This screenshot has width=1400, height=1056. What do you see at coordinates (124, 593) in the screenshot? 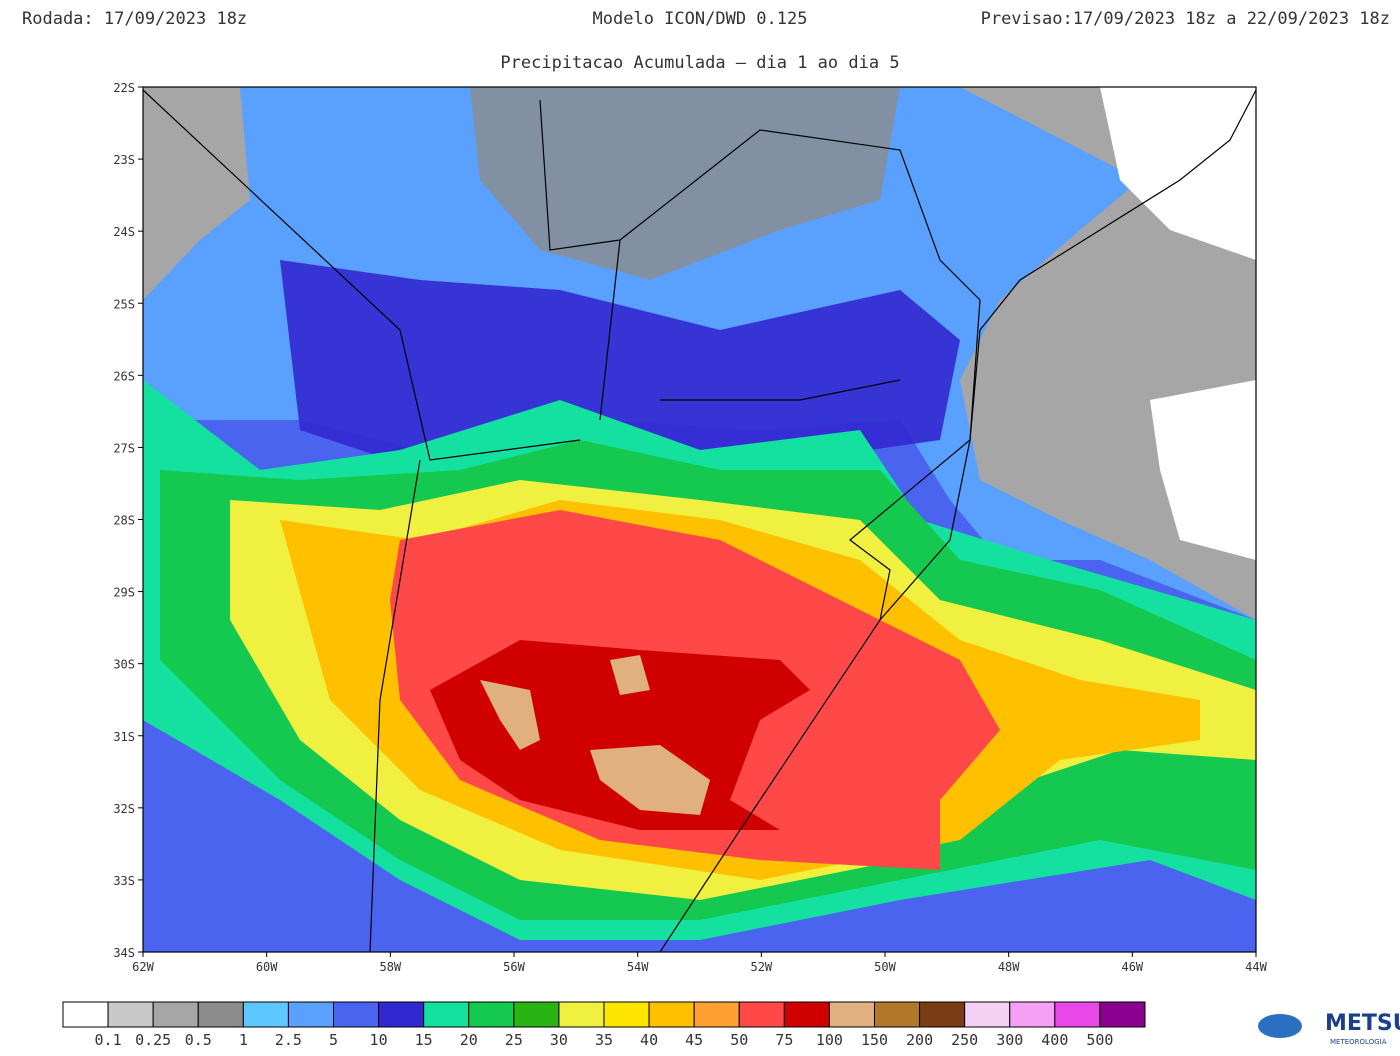
I see `lat-label: 29S` at bounding box center [124, 593].